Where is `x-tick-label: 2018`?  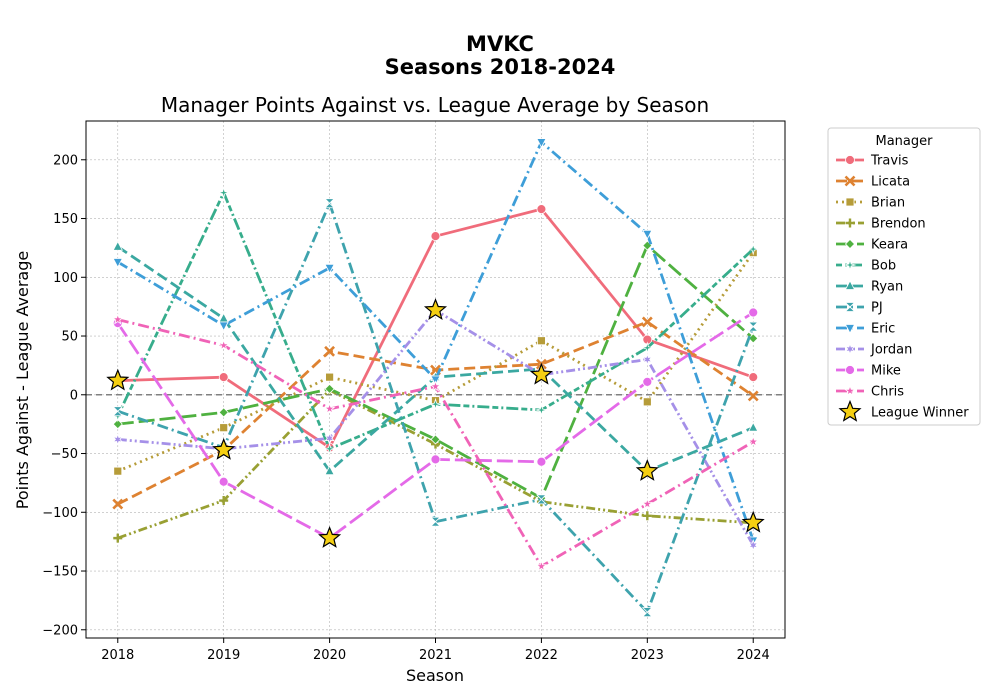
x-tick-label: 2018 is located at coordinates (117, 655).